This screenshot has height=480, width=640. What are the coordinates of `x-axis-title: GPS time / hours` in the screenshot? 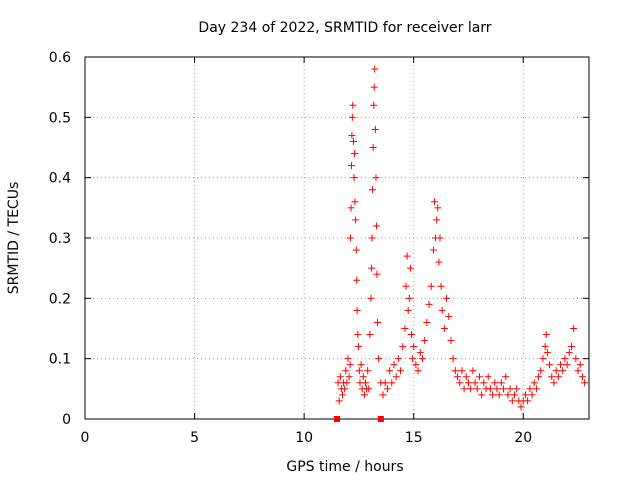 It's located at (344, 467).